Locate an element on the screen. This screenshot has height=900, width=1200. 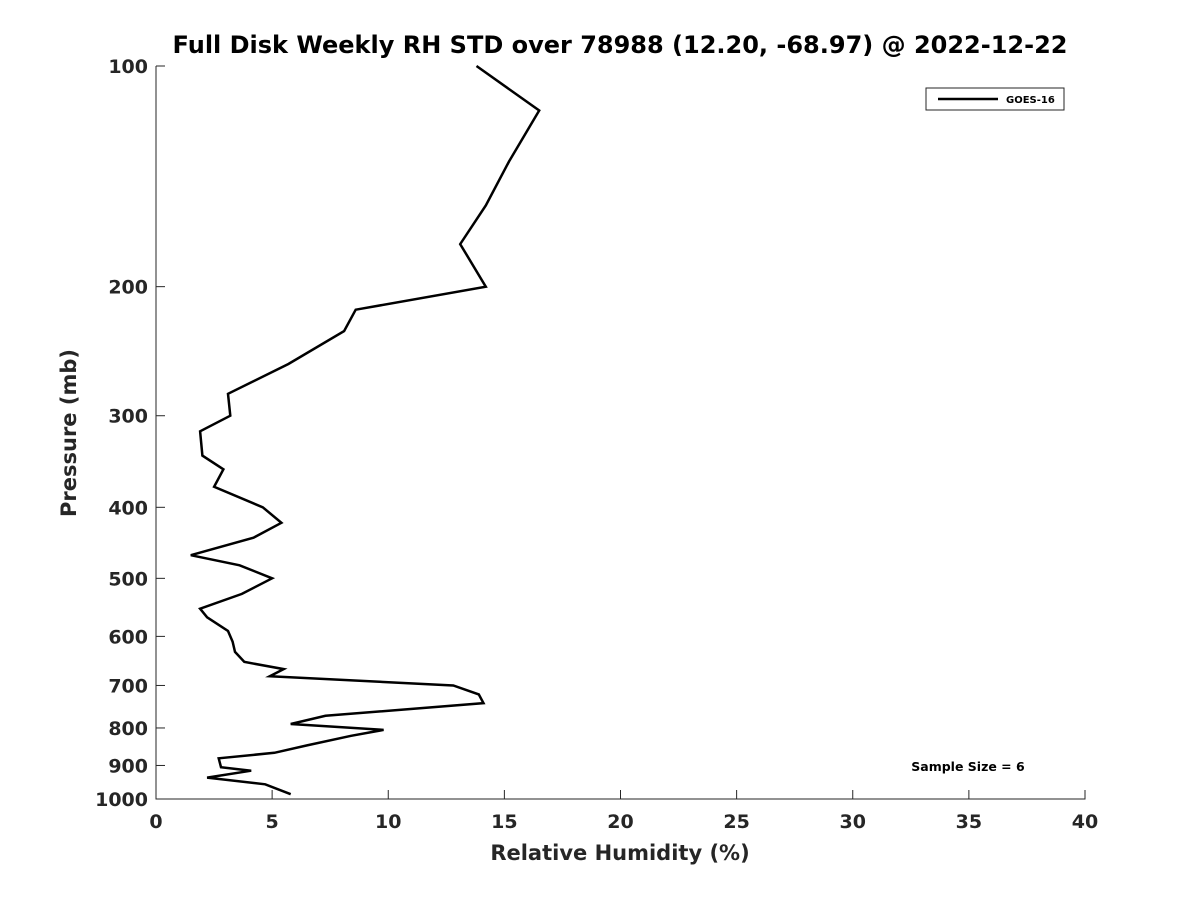
x-tick-label: 20 is located at coordinates (620, 822).